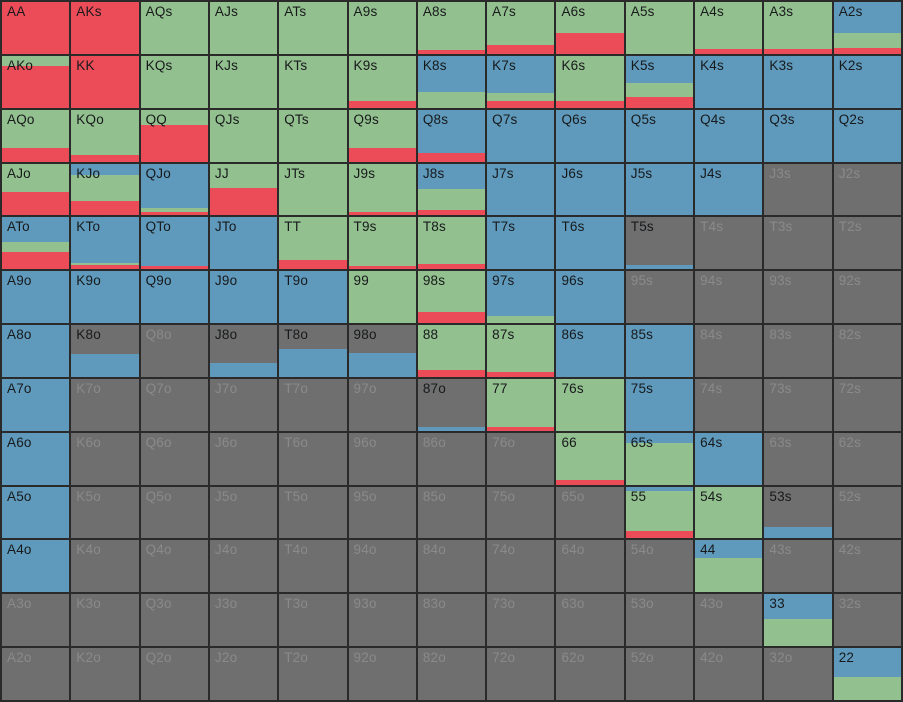 This screenshot has width=903, height=702. Describe the element at coordinates (799, 567) in the screenshot. I see `hand-cell-43s: 43s` at that location.